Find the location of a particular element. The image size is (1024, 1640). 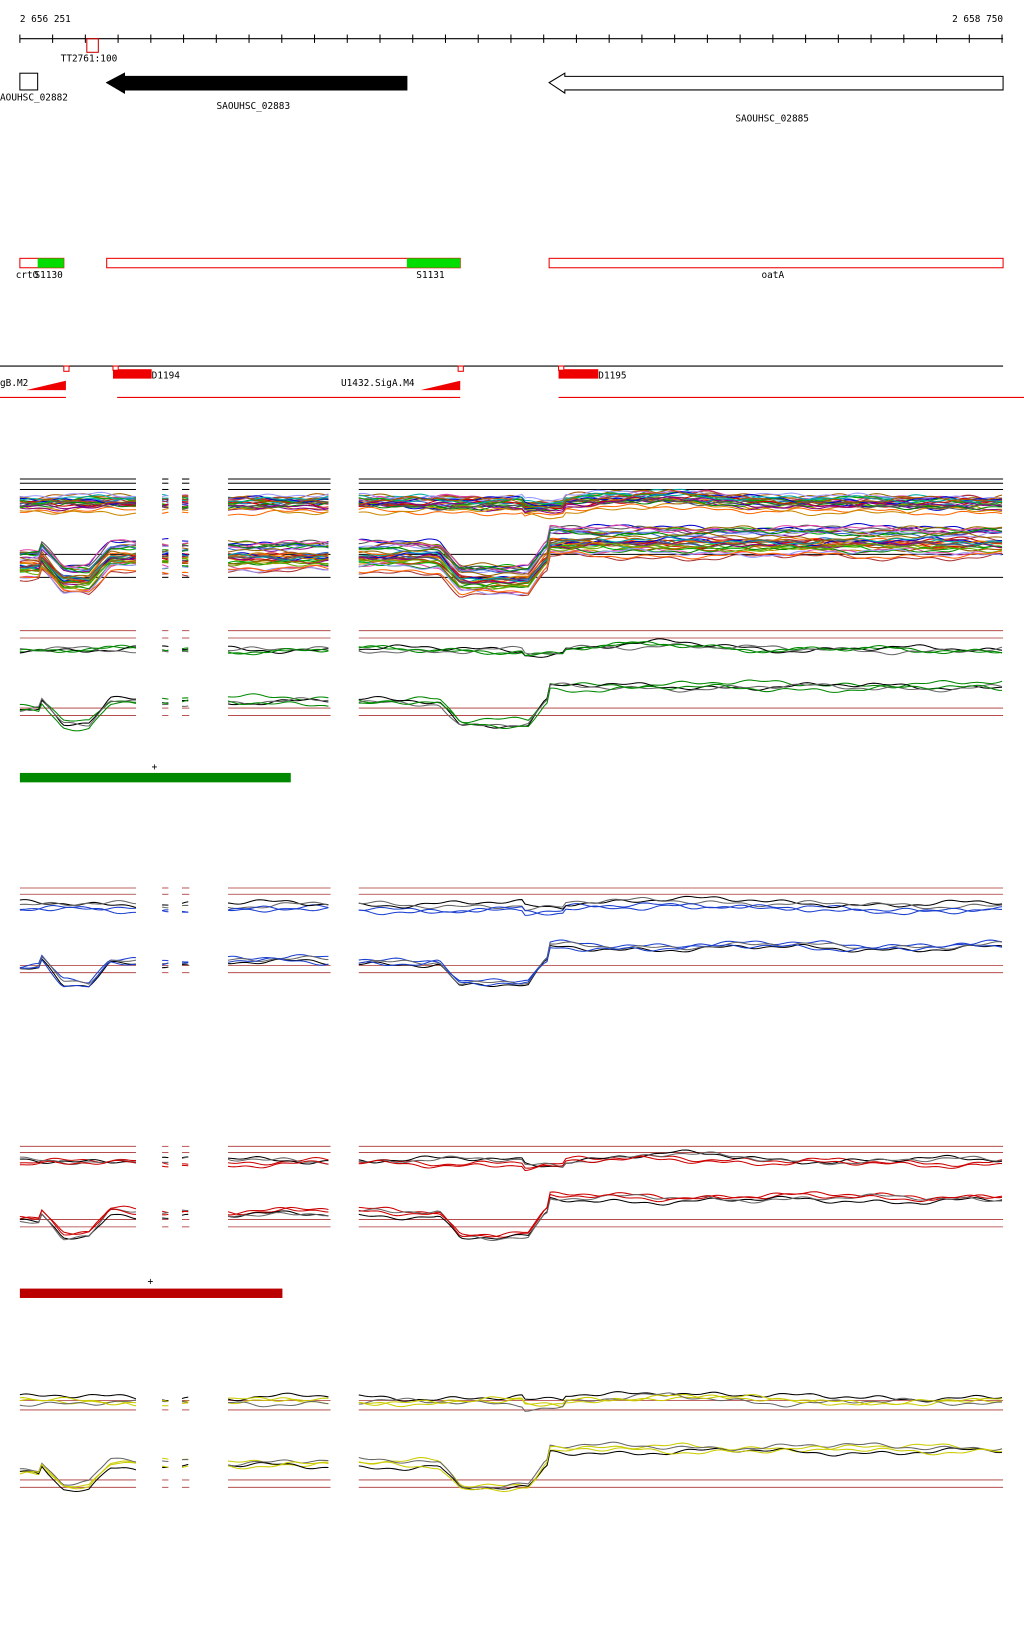

marker-label: TT2761:100 is located at coordinates (89, 59).